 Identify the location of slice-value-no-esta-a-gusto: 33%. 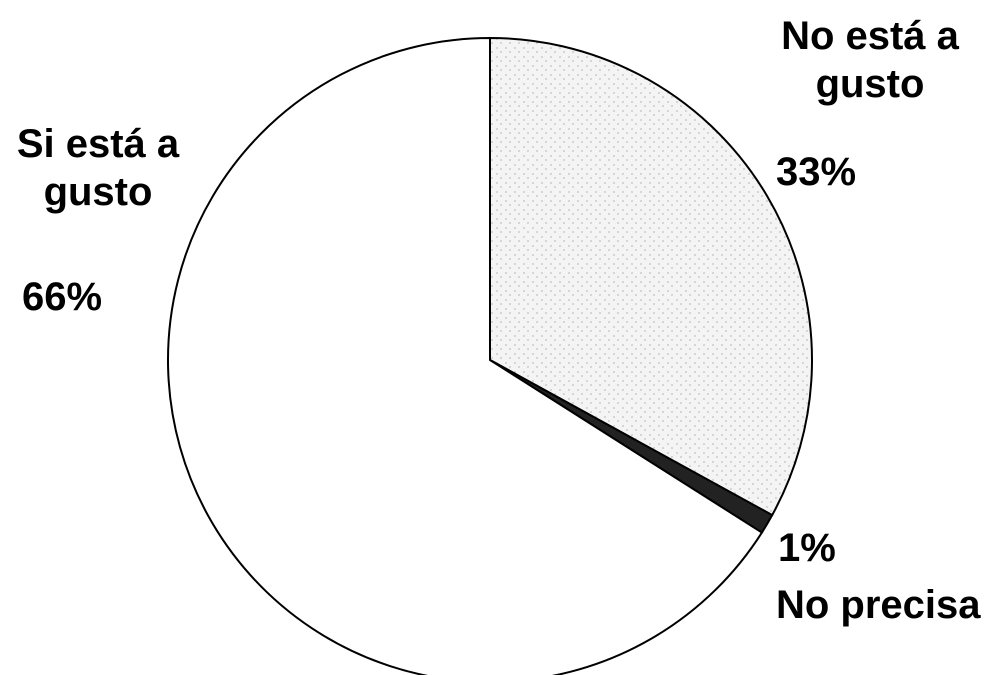
(816, 172).